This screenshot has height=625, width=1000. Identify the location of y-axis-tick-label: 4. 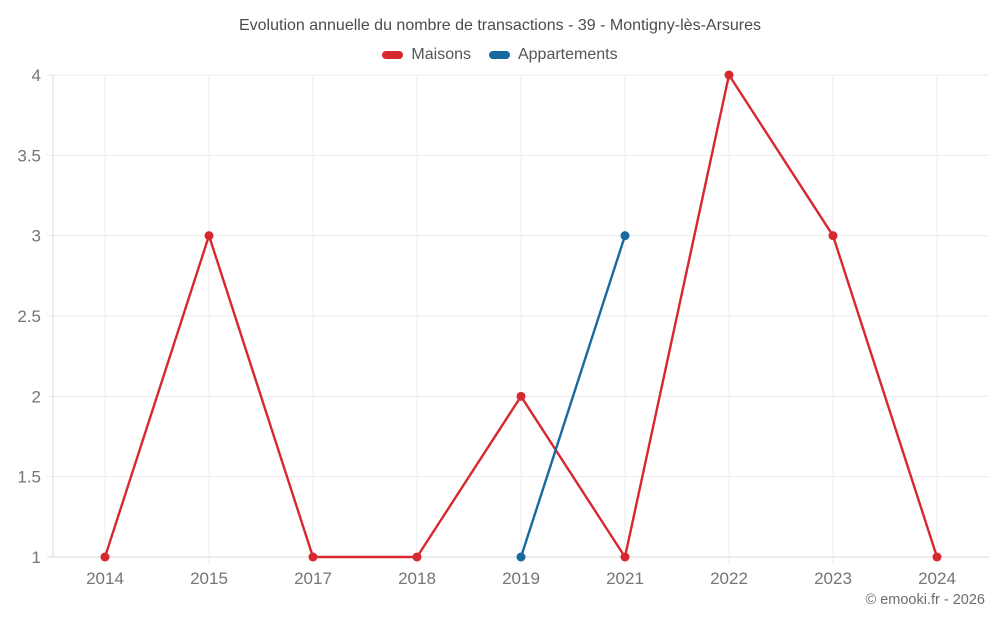
(36, 75).